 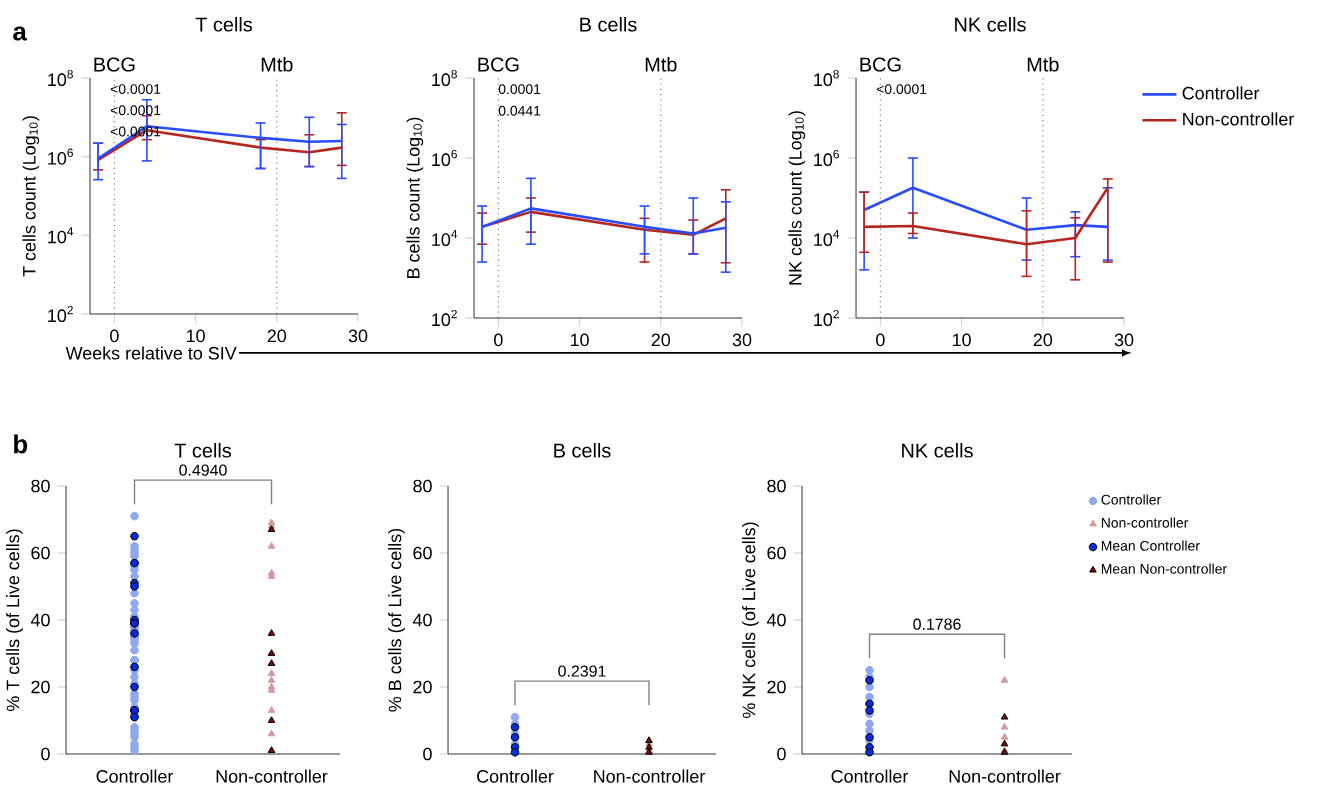 I want to click on y-axis-title: % T cells (of Live cells), so click(x=14, y=620).